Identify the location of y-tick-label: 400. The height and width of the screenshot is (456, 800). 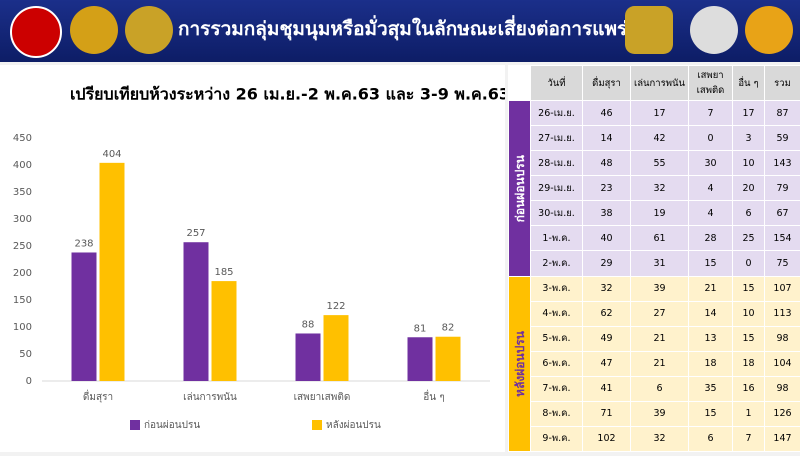
(22, 165).